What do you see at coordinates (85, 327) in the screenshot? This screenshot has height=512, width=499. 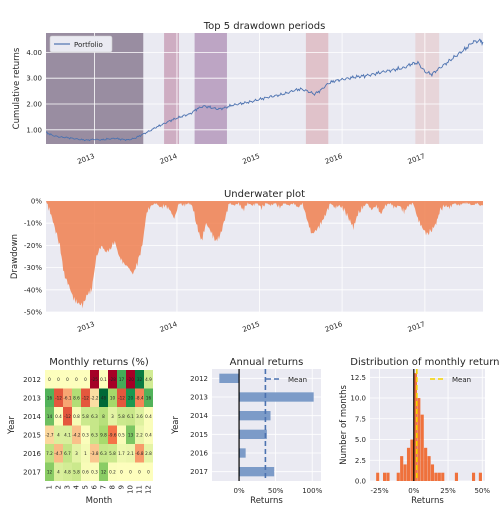 I see `x-tick-label: 2013` at bounding box center [85, 327].